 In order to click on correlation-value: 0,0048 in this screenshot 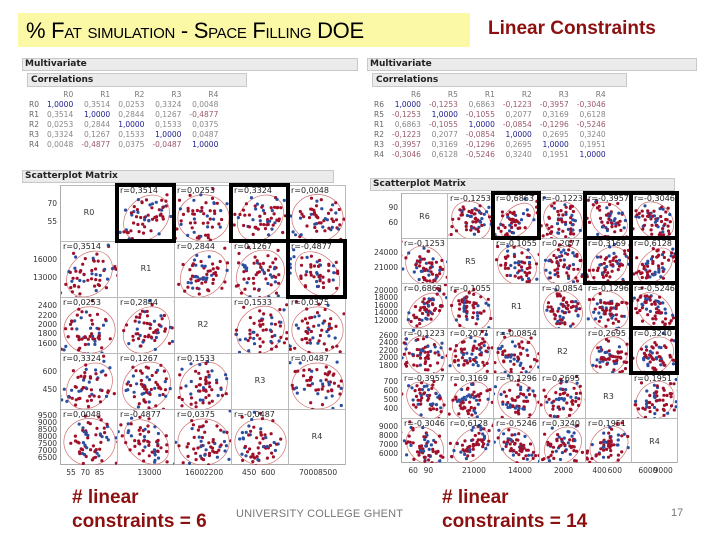, I will do `click(60, 144)`.